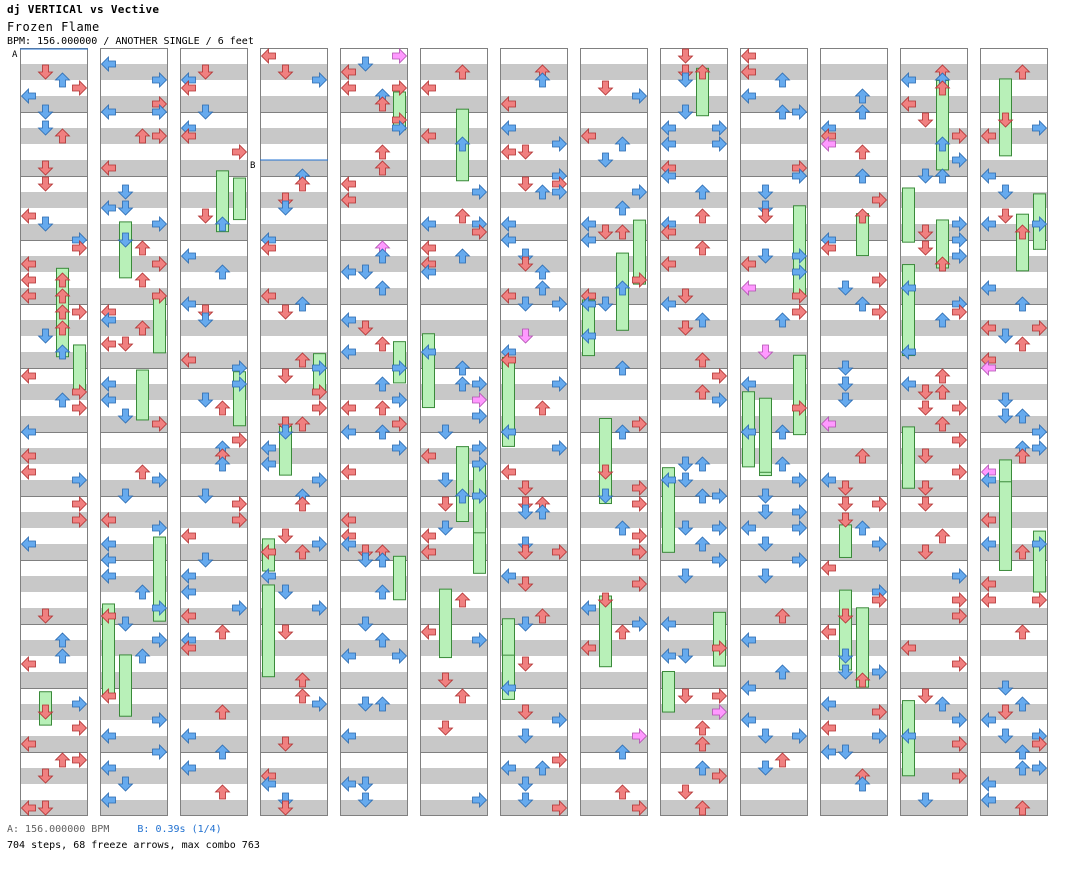 The image size is (1072, 876). I want to click on bpm-note: A: 156.000000 BPM, so click(58, 829).